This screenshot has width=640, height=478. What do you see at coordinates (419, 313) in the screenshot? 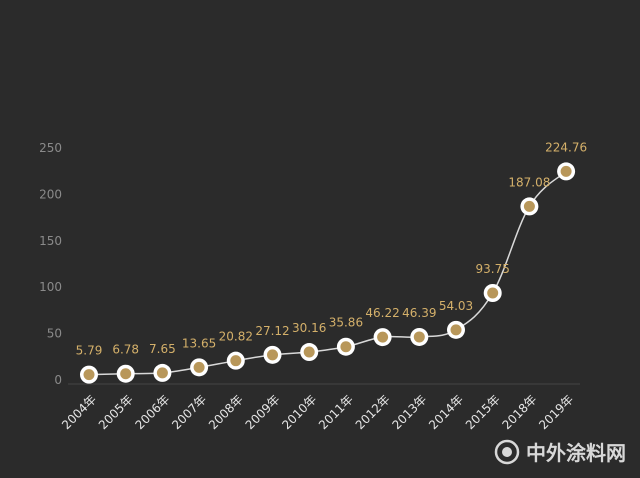
I see `data-label: 46.39` at bounding box center [419, 313].